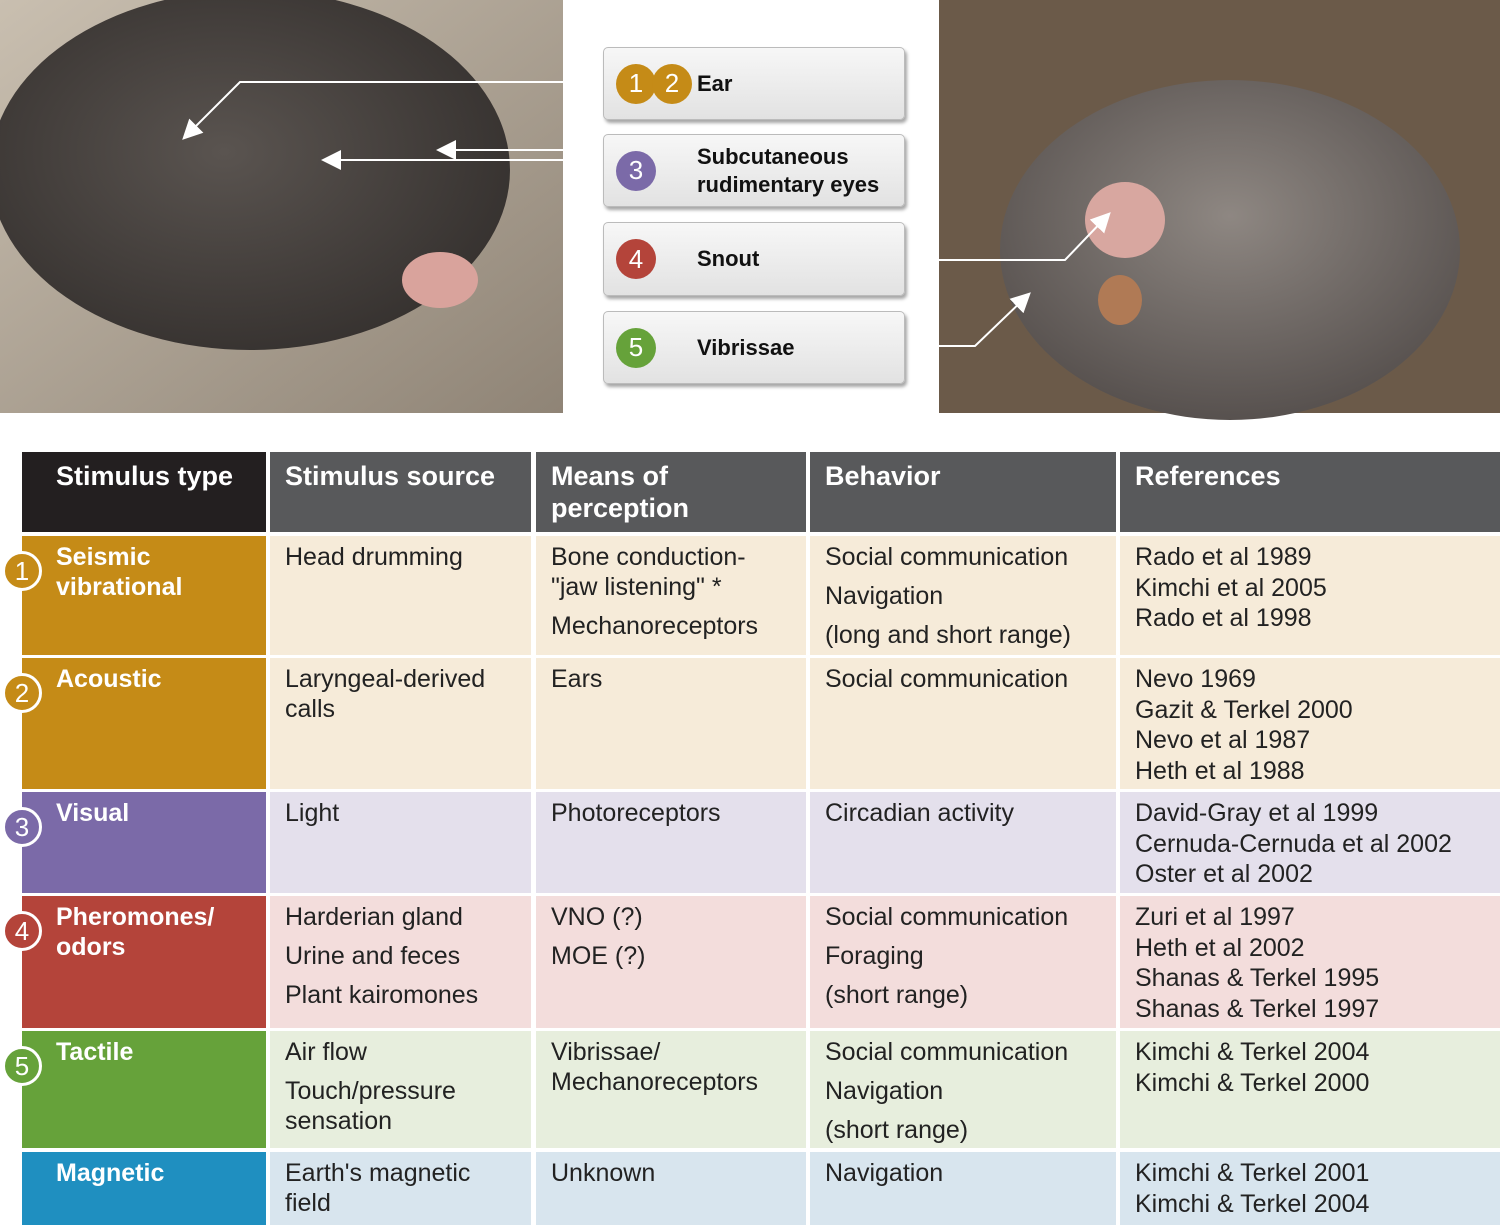 This screenshot has width=1500, height=1225. What do you see at coordinates (636, 347) in the screenshot?
I see `number-badge: 5` at bounding box center [636, 347].